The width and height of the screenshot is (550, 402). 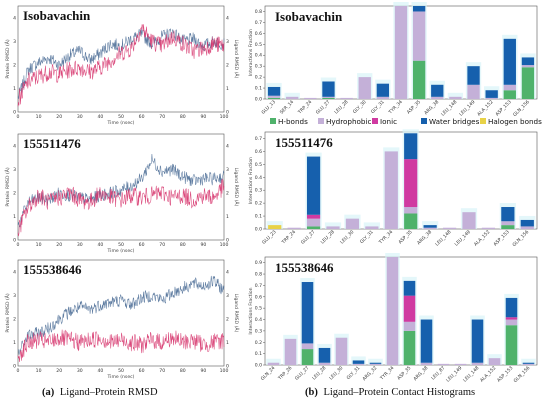 What do you see at coordinates (258, 56) in the screenshot?
I see `y-tick-label: 0.4` at bounding box center [258, 56].